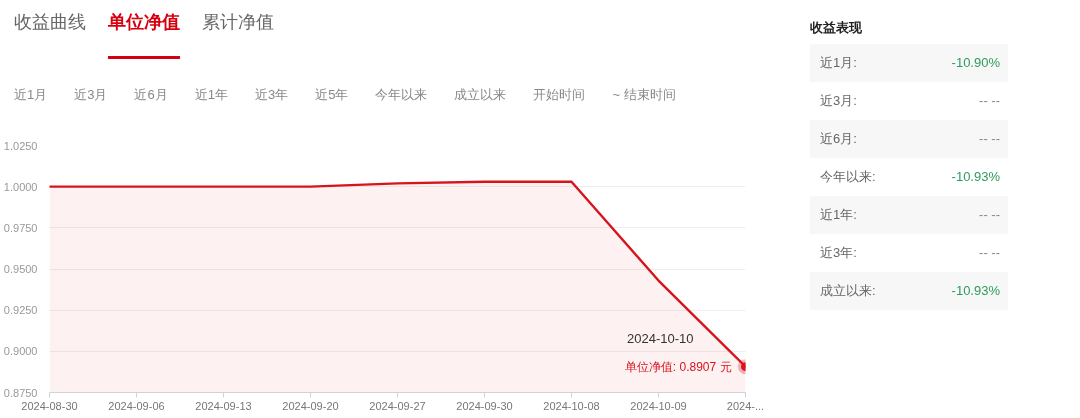  I want to click on x-tick-label: 2024-09-27, so click(397, 405).